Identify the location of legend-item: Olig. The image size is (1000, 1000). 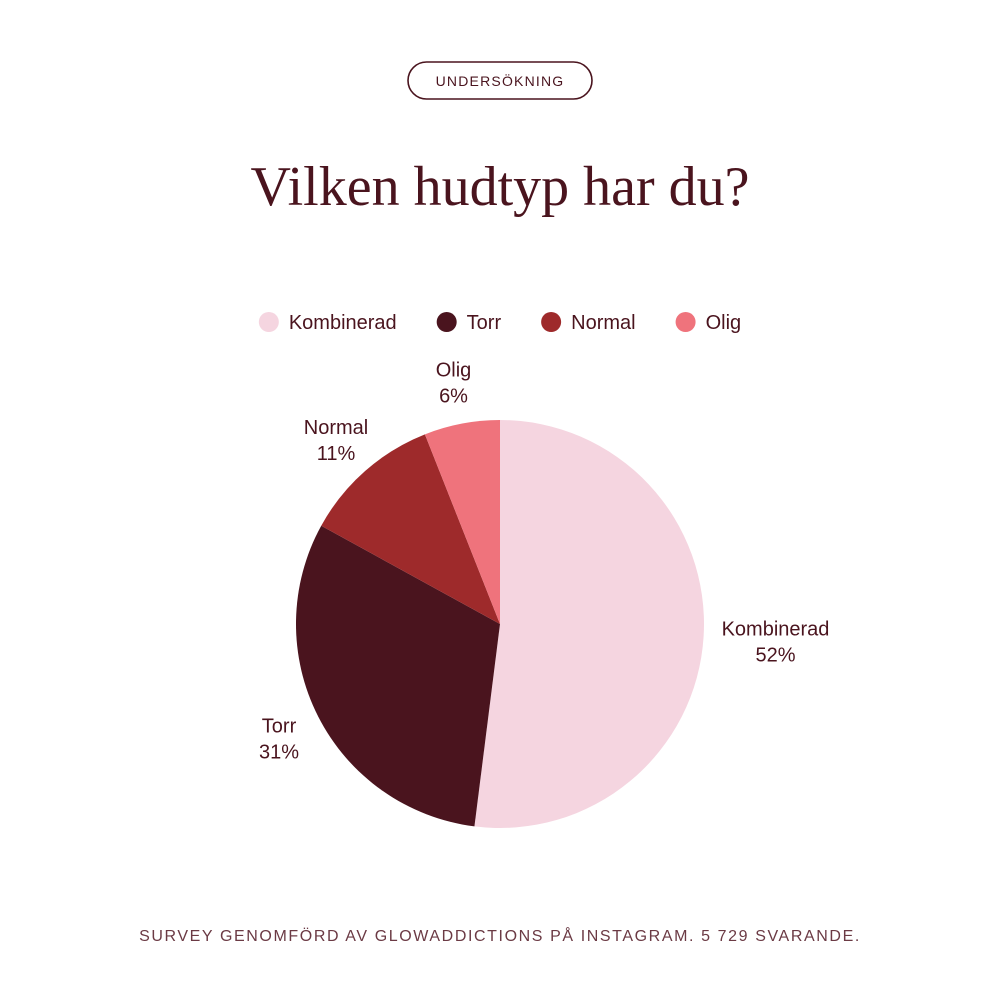
(708, 323).